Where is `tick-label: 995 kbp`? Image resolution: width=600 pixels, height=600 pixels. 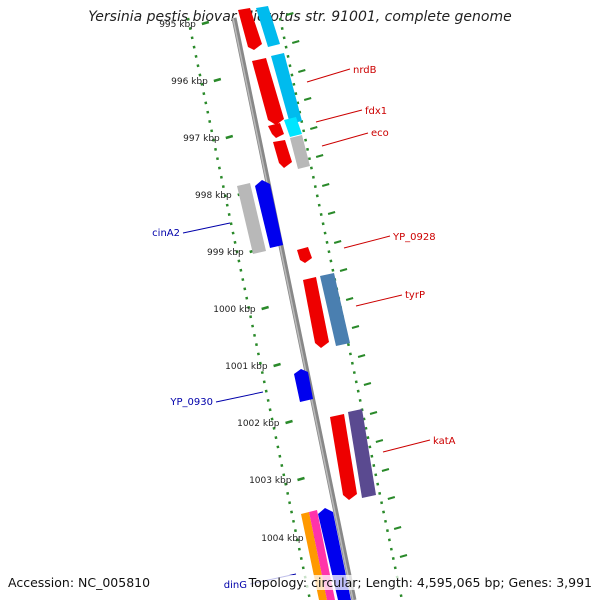
tick-label: 995 kbp is located at coordinates (177, 25).